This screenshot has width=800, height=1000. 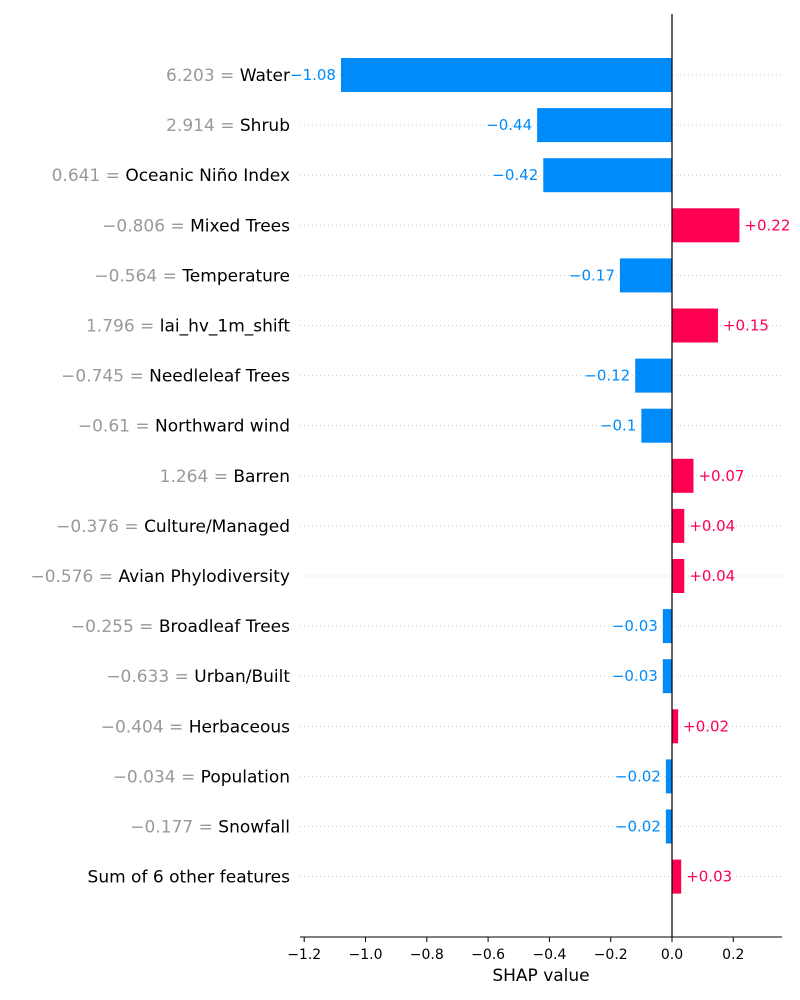 What do you see at coordinates (635, 676) in the screenshot?
I see `data-label: −0.03` at bounding box center [635, 676].